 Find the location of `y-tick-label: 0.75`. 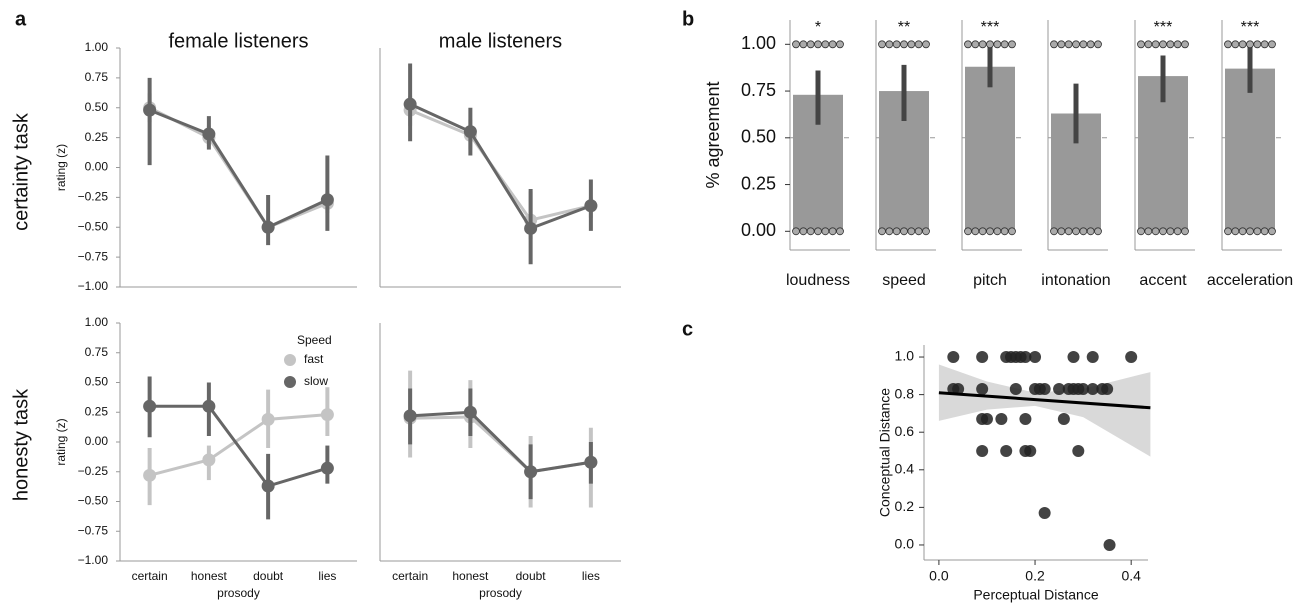

y-tick-label: 0.75 is located at coordinates (97, 77).